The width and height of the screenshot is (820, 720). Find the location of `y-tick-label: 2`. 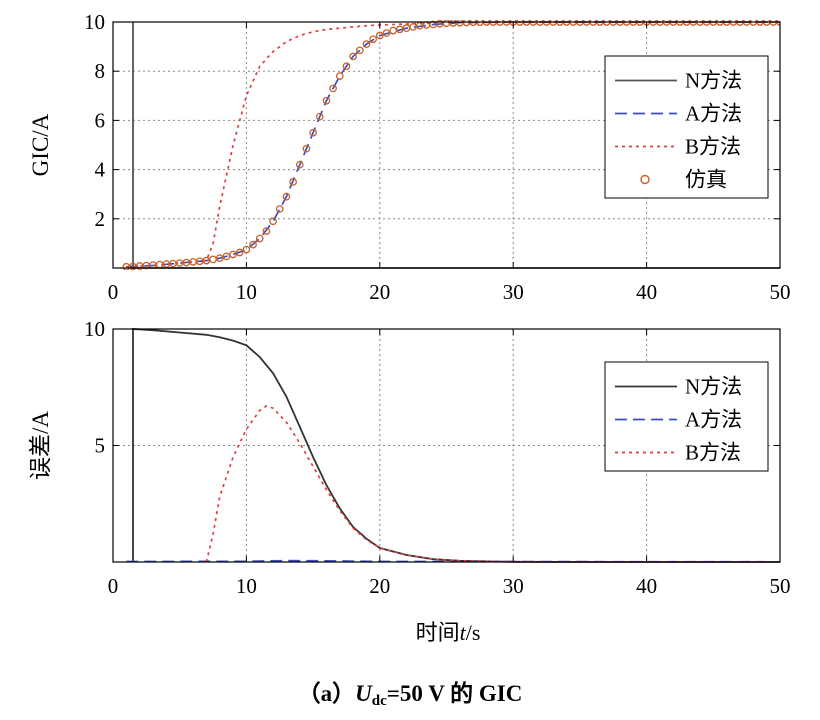

y-tick-label: 2 is located at coordinates (100, 219).